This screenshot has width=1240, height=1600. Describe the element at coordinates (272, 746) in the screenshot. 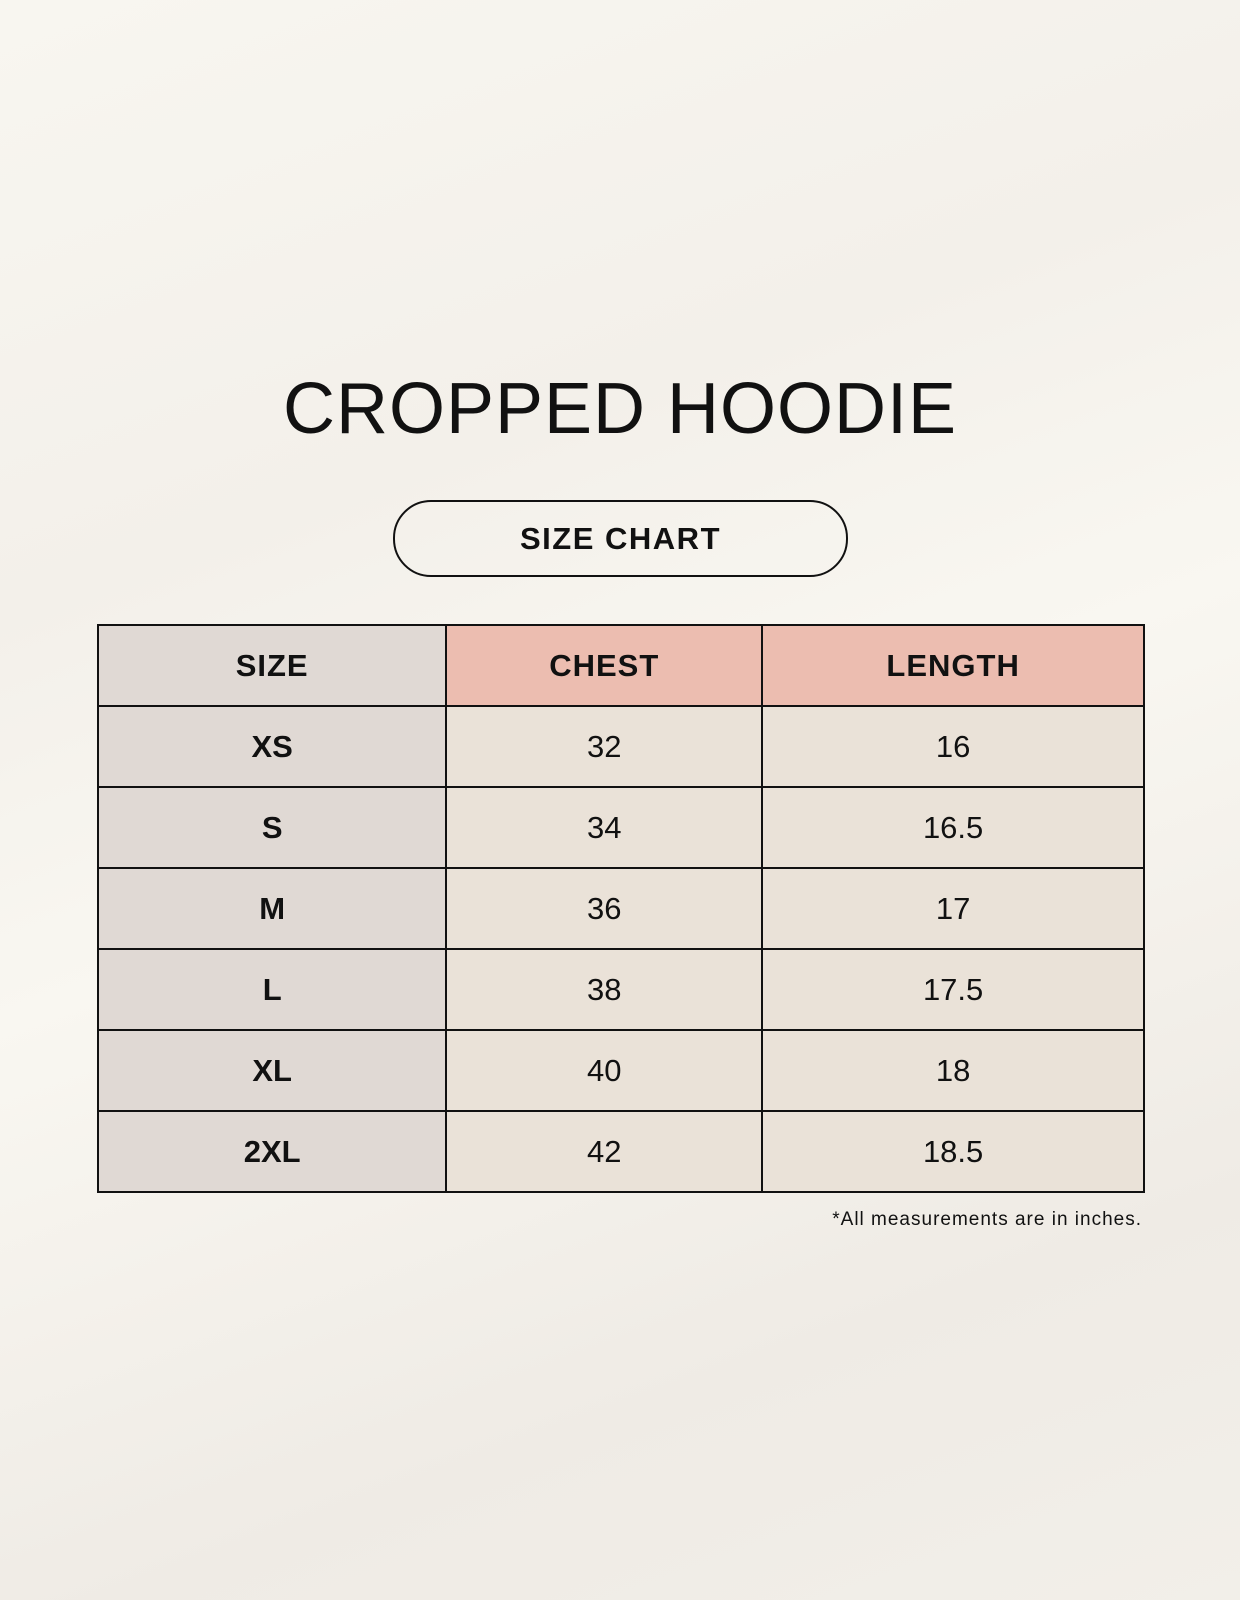

I see `cell-size: XS` at that location.